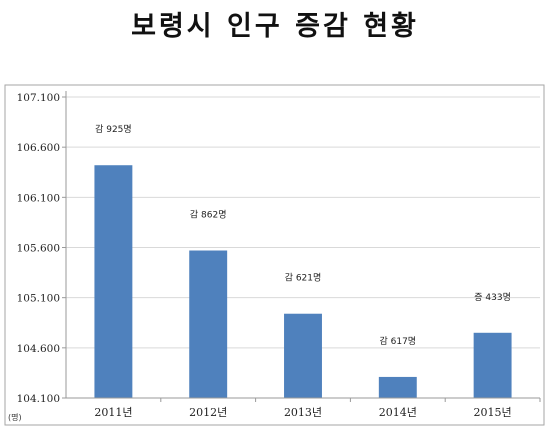  I want to click on x-tick-label: 2012년, so click(208, 412).